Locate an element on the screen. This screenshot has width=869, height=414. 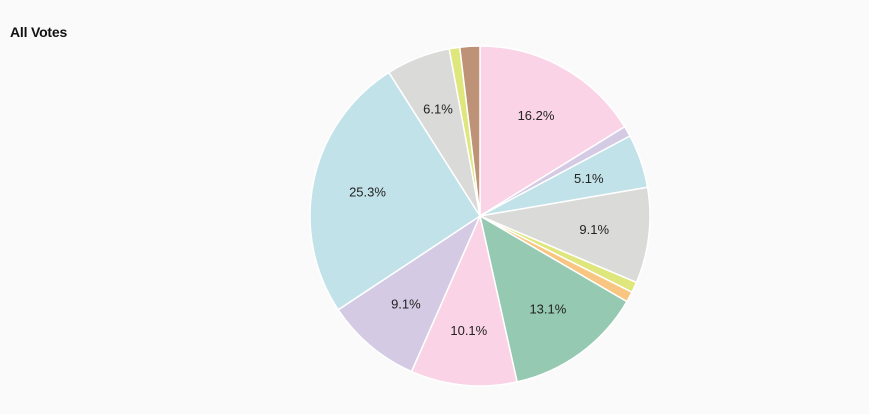
slice-label-3: 5.1% is located at coordinates (589, 178).